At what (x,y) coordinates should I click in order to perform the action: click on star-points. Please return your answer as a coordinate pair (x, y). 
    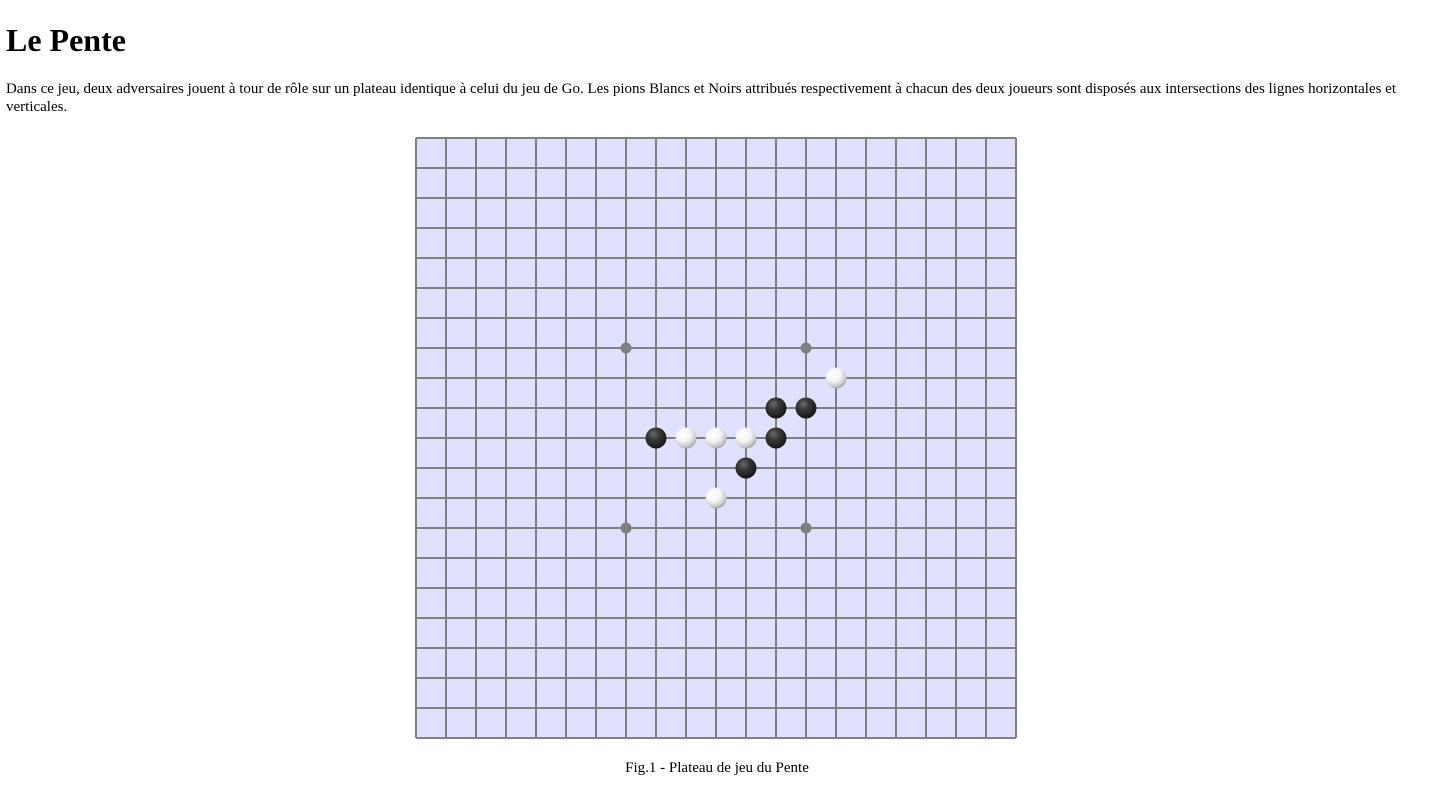
    Looking at the image, I should click on (716, 438).